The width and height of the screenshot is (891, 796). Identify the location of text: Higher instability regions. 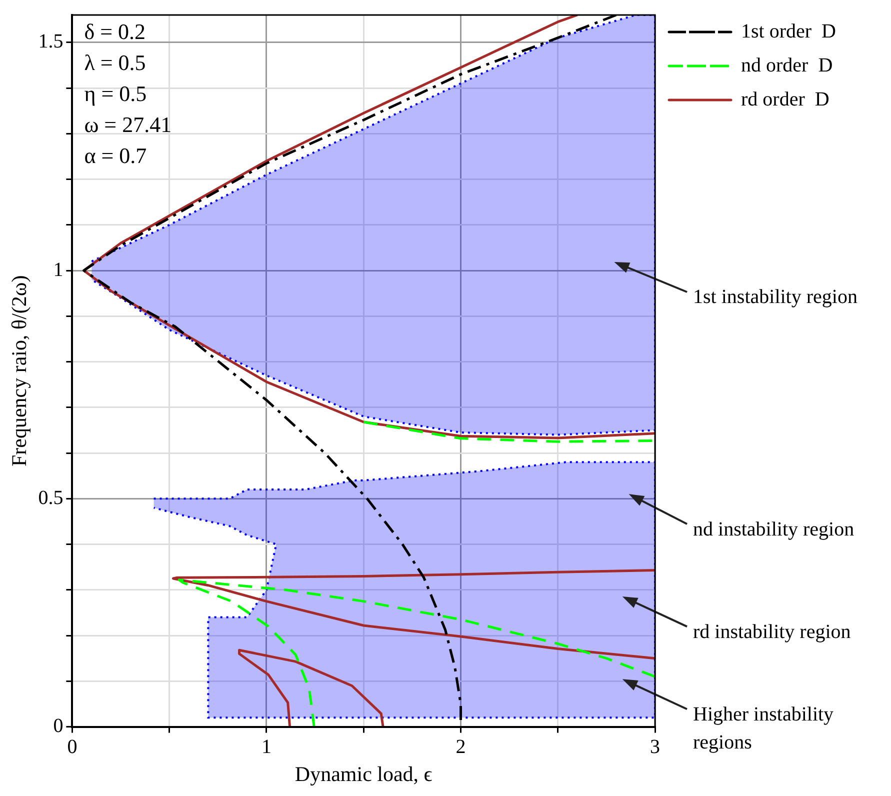
(763, 728).